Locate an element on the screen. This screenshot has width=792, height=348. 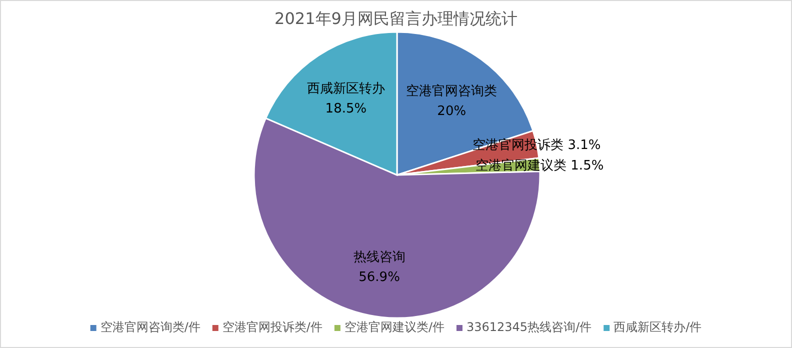
legend-label: 空港官网咨询类/件 is located at coordinates (150, 327).